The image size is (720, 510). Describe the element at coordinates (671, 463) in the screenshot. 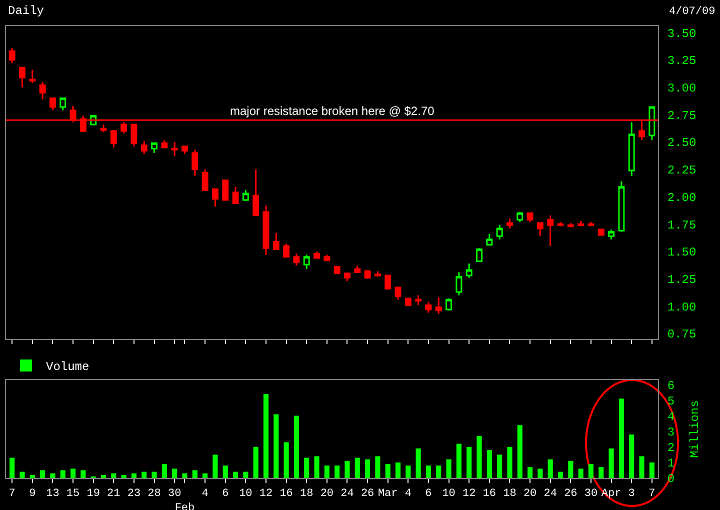

I see `y-tick-label: 1` at that location.